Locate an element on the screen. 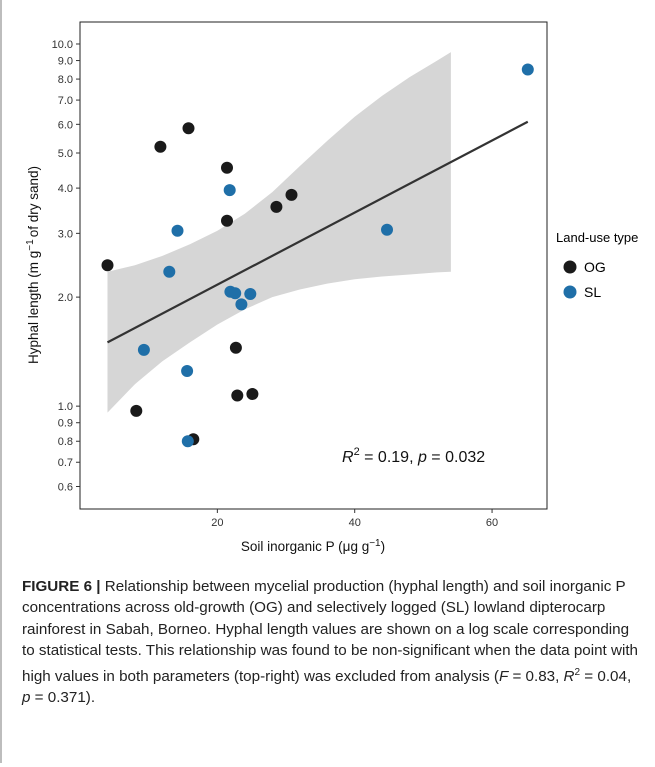  y-tick-label: 0.9 is located at coordinates (65, 424).